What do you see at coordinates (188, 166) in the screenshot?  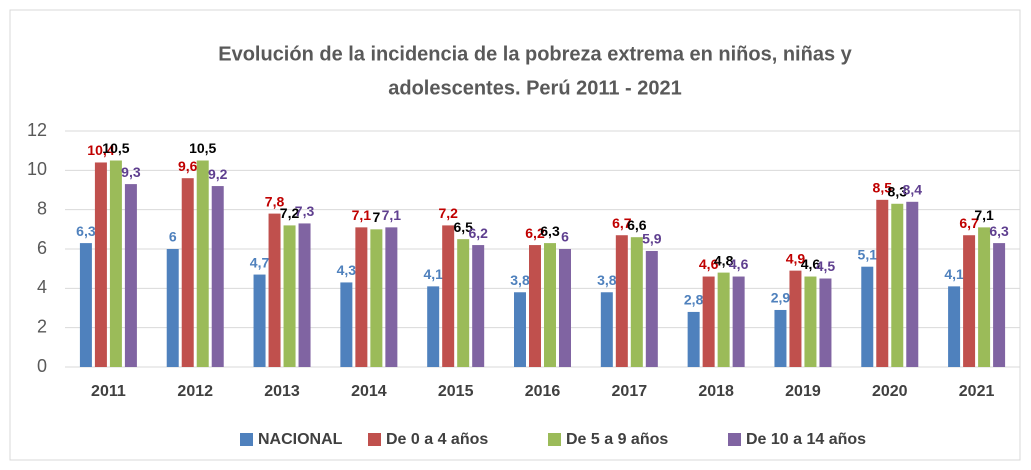 I see `data-label: 9,6` at bounding box center [188, 166].